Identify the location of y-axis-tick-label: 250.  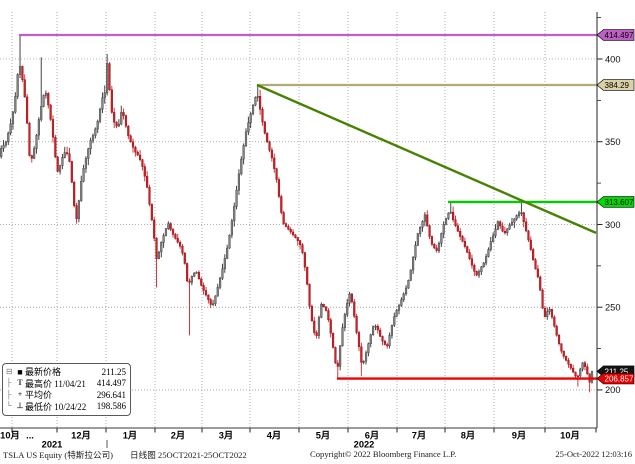
(613, 308).